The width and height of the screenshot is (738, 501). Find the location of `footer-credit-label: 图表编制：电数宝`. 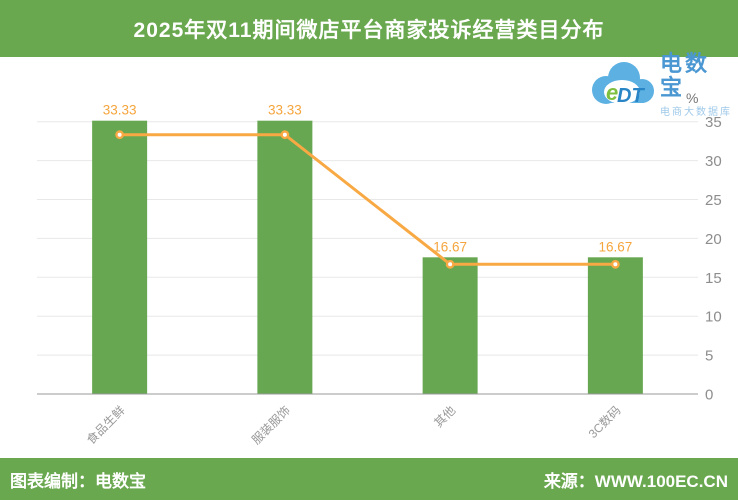

footer-credit-label: 图表编制：电数宝 is located at coordinates (78, 481).